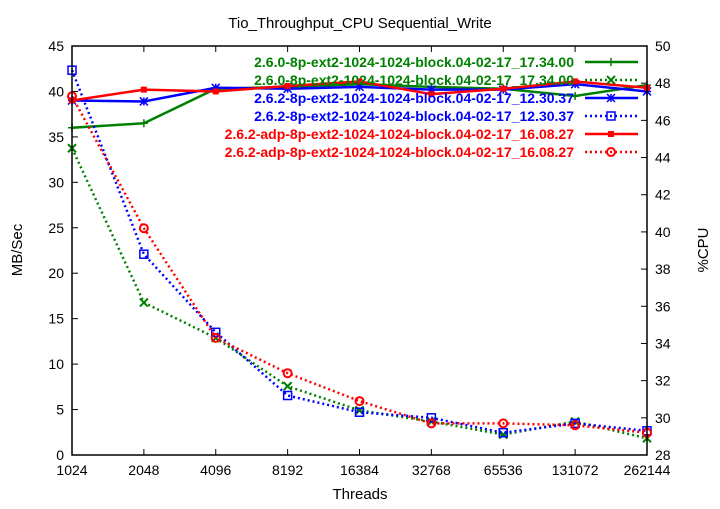  What do you see at coordinates (56, 182) in the screenshot?
I see `y-tick-label: 30` at bounding box center [56, 182].